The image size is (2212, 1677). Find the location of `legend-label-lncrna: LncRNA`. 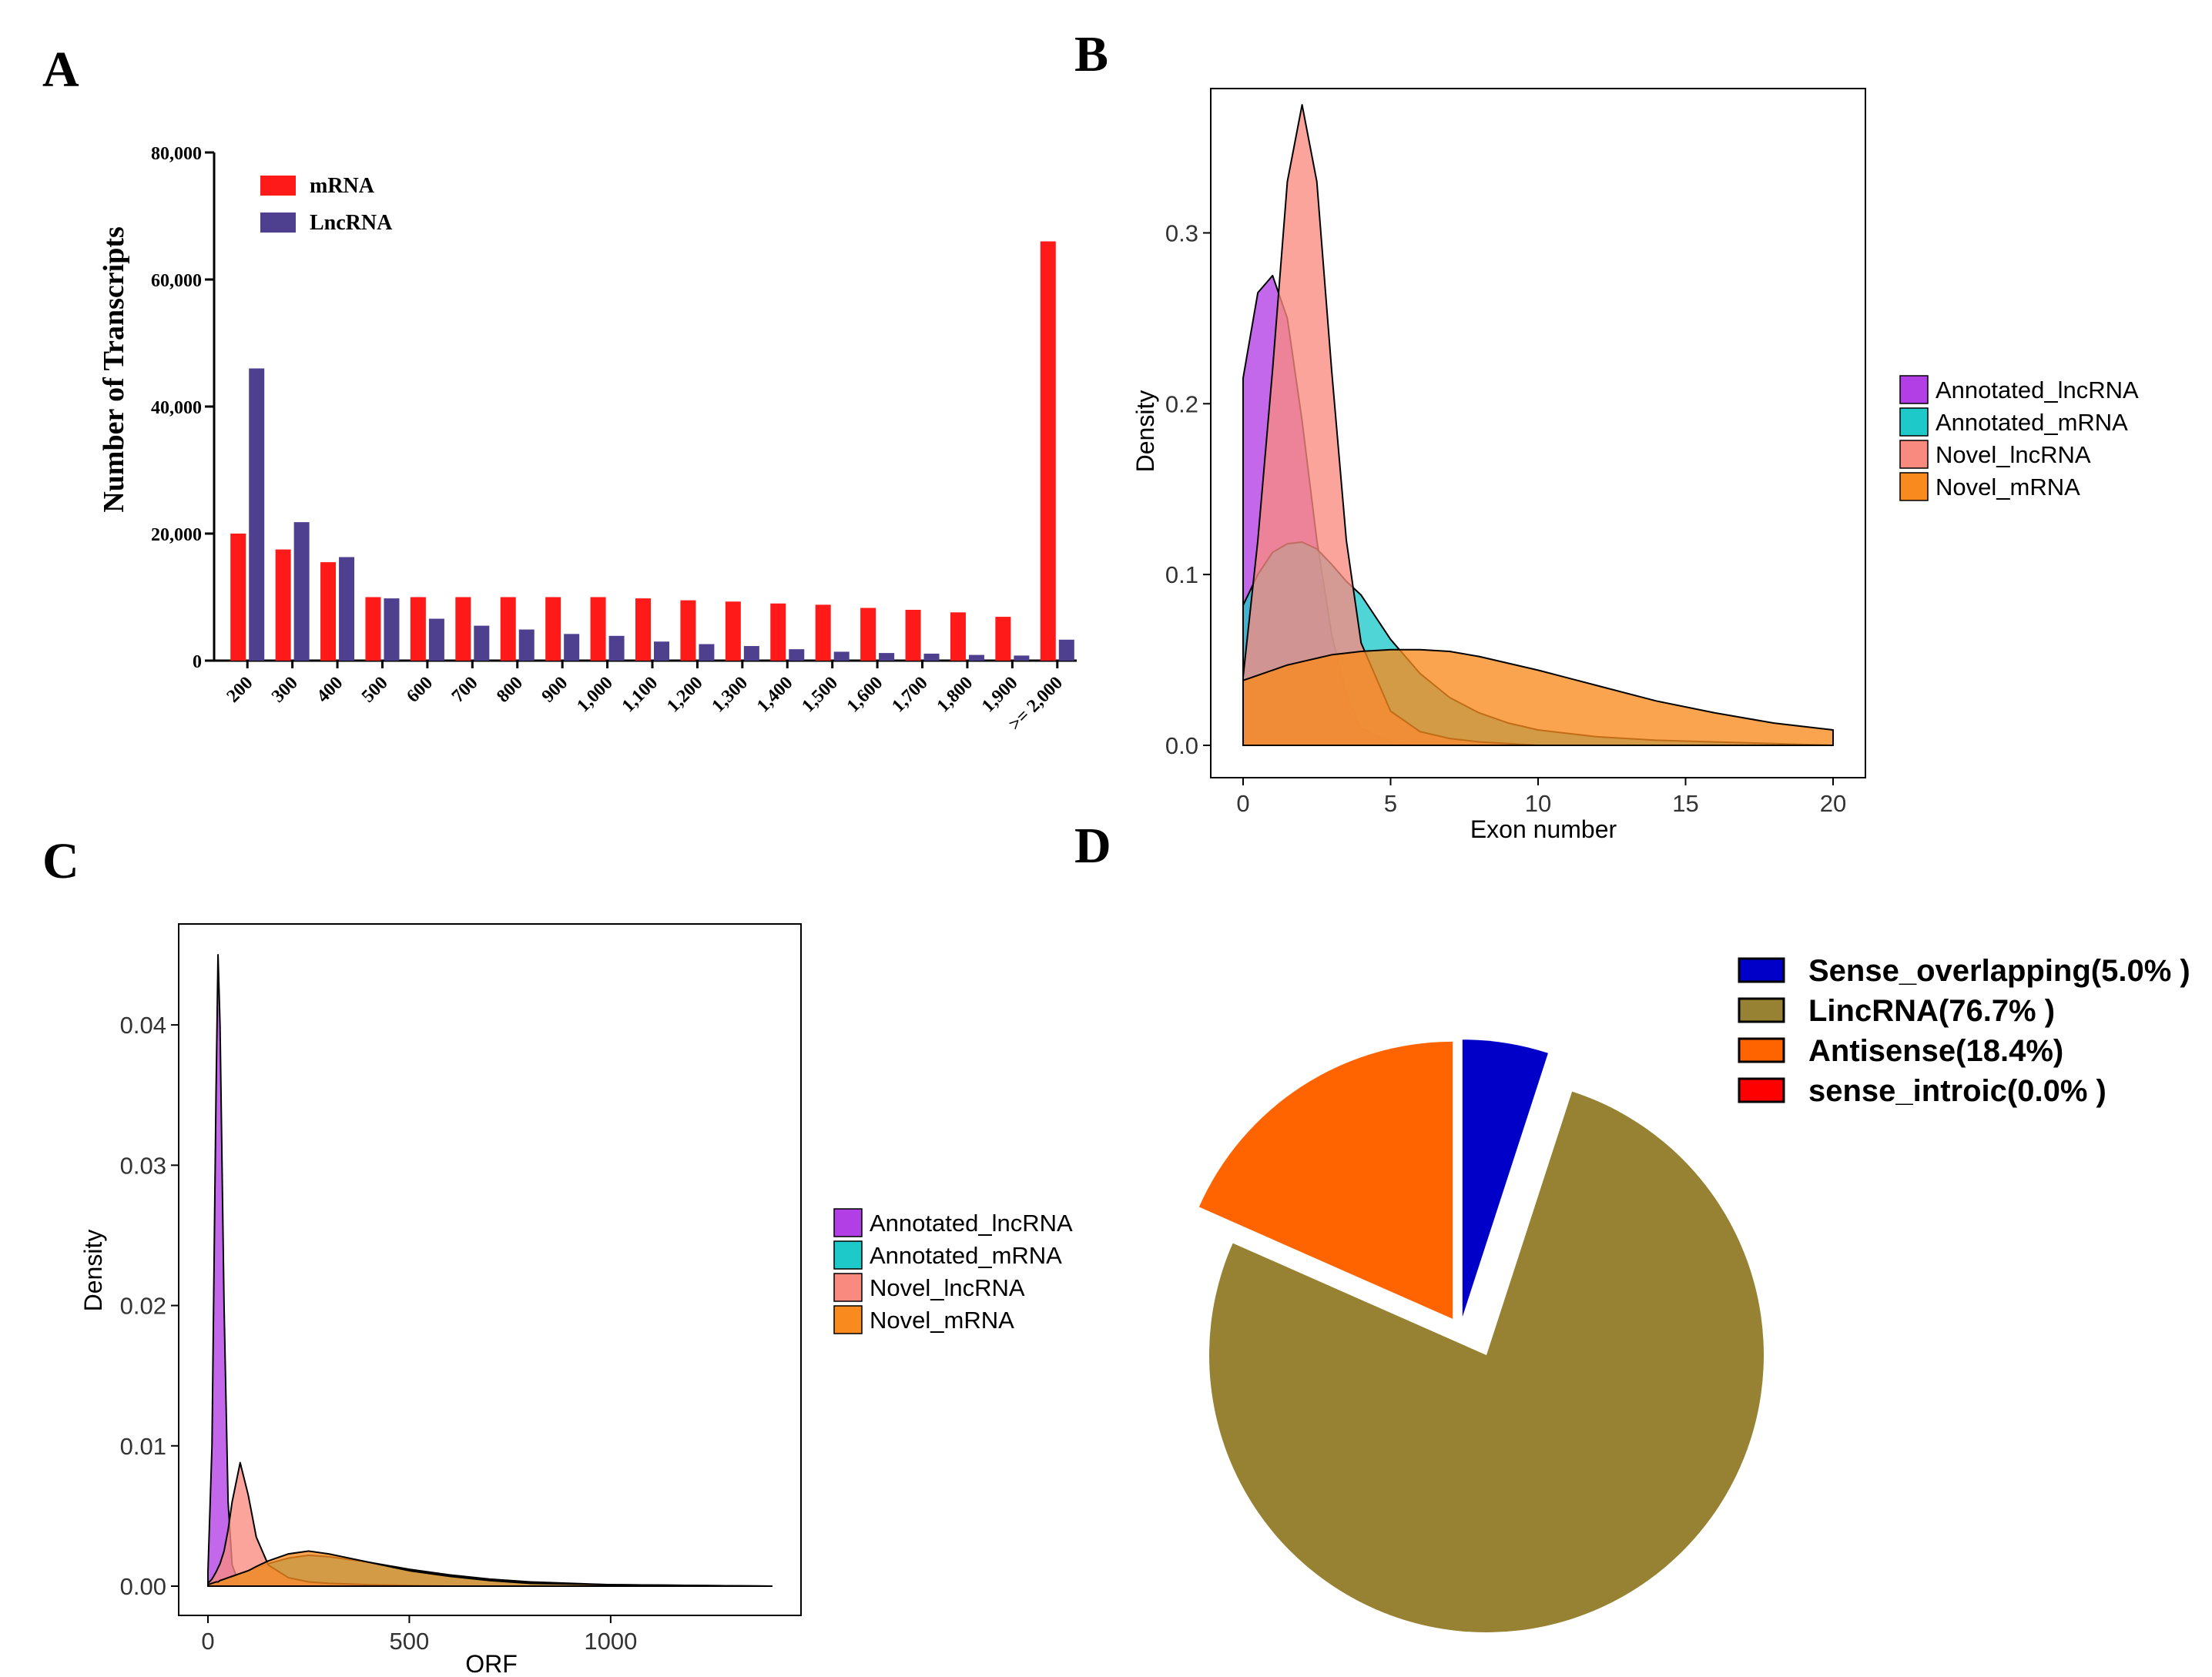

legend-label-lncrna: LncRNA is located at coordinates (351, 223).